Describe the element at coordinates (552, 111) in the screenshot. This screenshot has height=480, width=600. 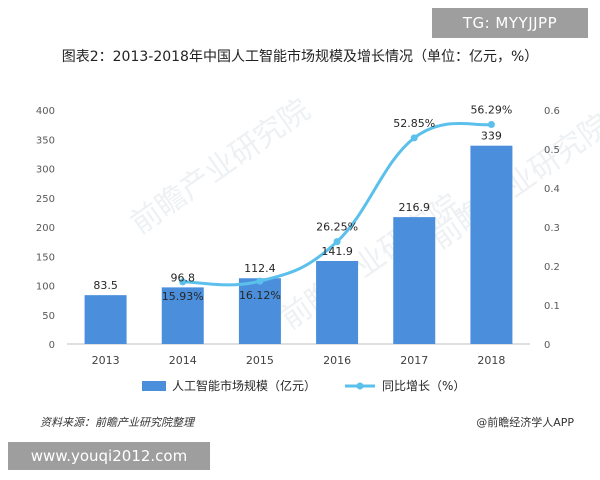
I see `y-right-tick-label: 0.6` at that location.